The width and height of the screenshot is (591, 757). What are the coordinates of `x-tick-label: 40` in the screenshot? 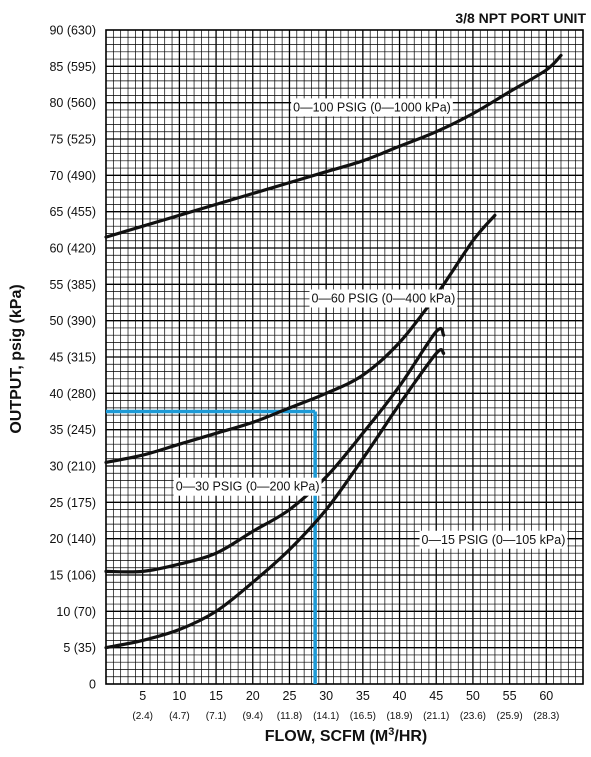 It's located at (400, 696).